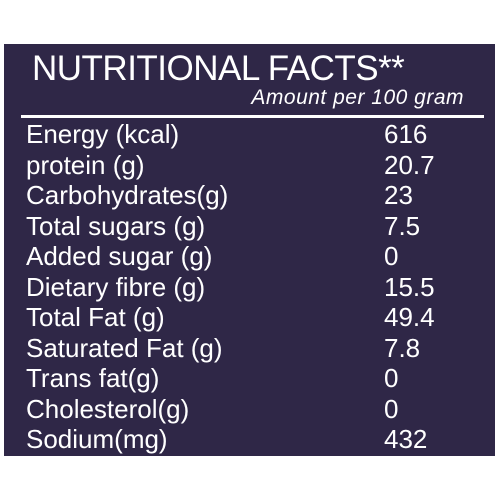 The image size is (500, 500). What do you see at coordinates (249, 348) in the screenshot?
I see `nutrition-row-saturated-fat: Saturated Fat (g) 7.8` at bounding box center [249, 348].